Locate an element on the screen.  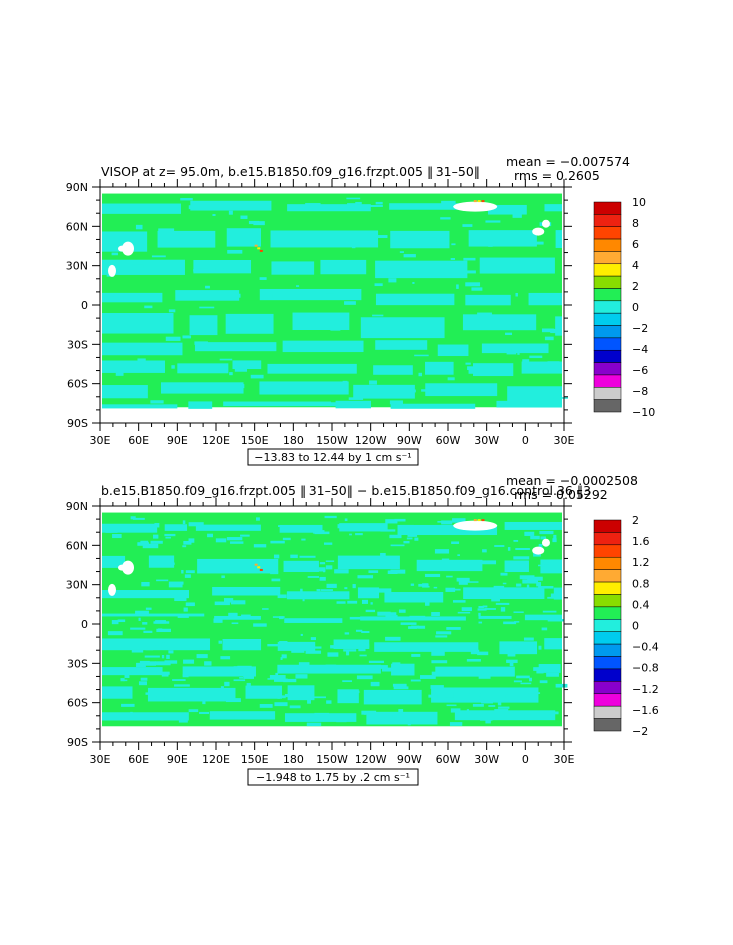
x-tick-label: 150W is located at coordinates (332, 440).